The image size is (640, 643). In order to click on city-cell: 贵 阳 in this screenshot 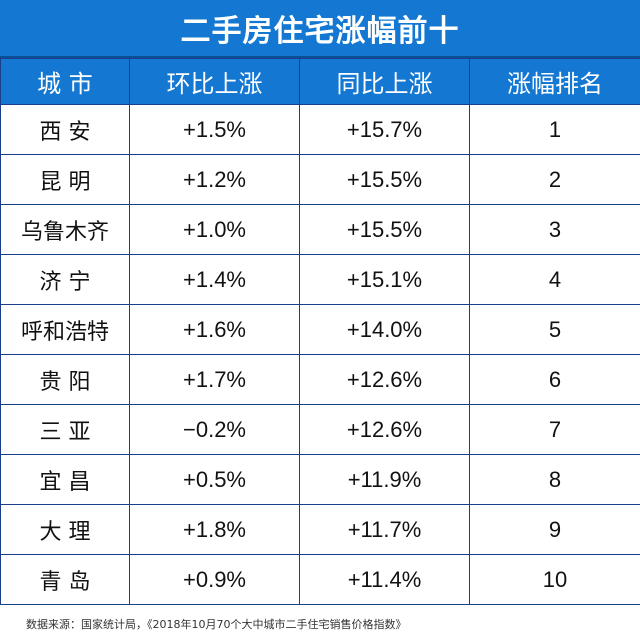, I will do `click(65, 379)`.